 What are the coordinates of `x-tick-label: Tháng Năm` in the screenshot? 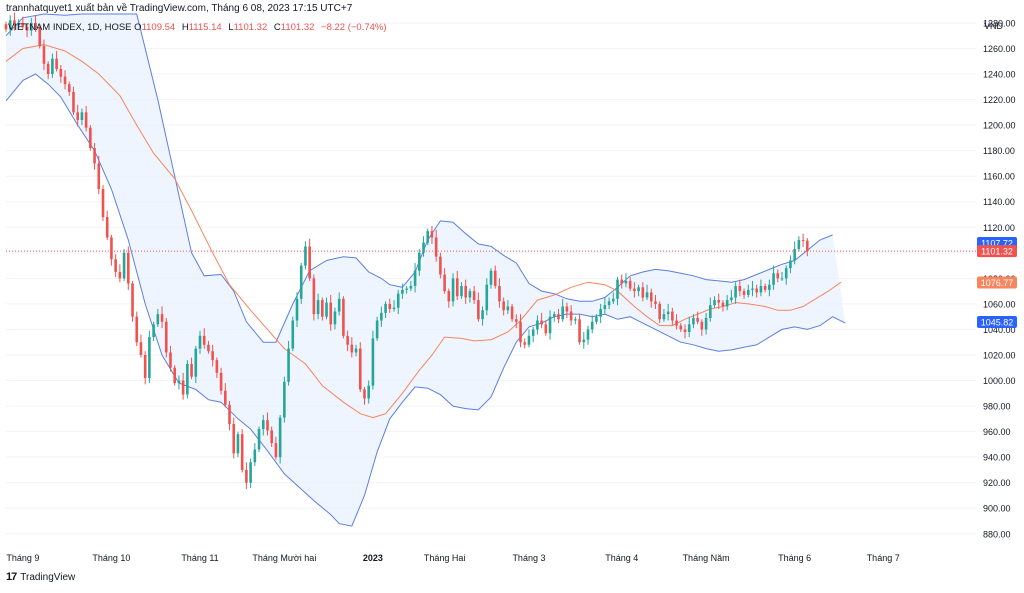 It's located at (706, 558).